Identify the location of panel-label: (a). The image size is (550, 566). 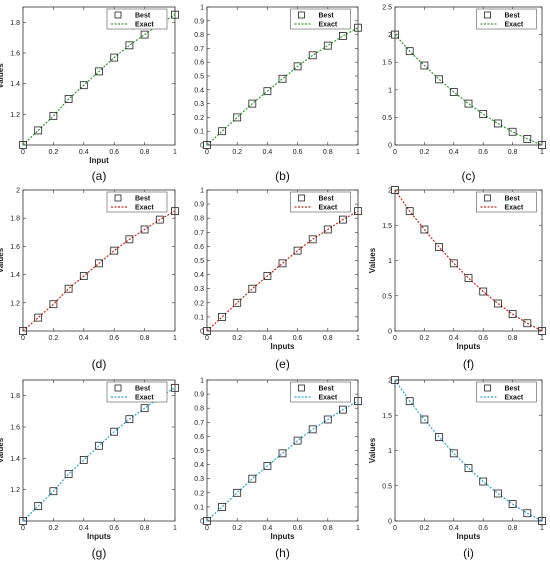
(99, 176).